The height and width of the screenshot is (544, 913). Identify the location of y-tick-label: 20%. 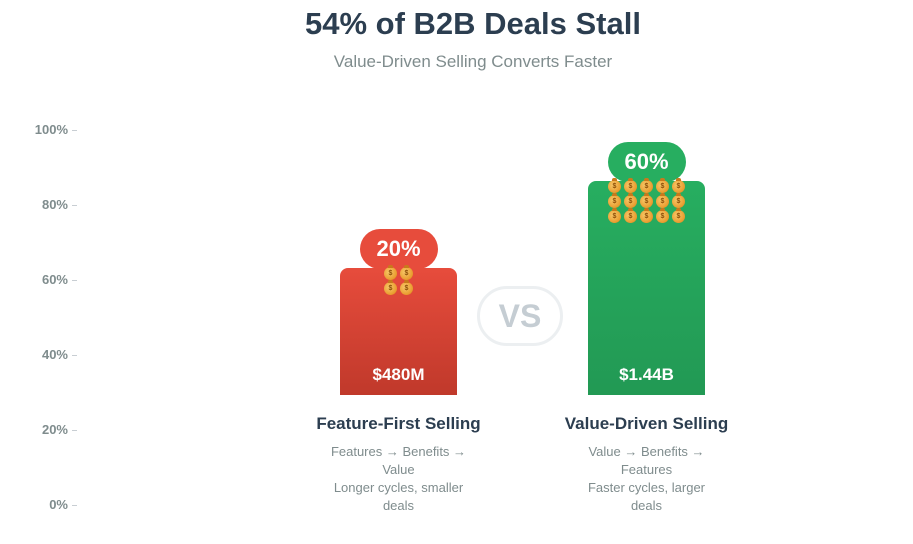
(54, 429).